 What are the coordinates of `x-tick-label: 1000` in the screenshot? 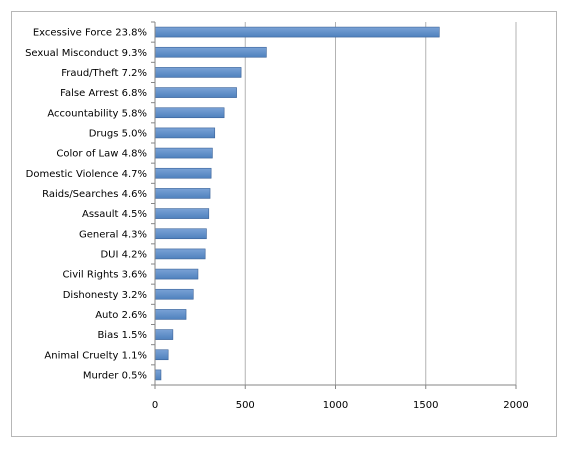 It's located at (335, 405).